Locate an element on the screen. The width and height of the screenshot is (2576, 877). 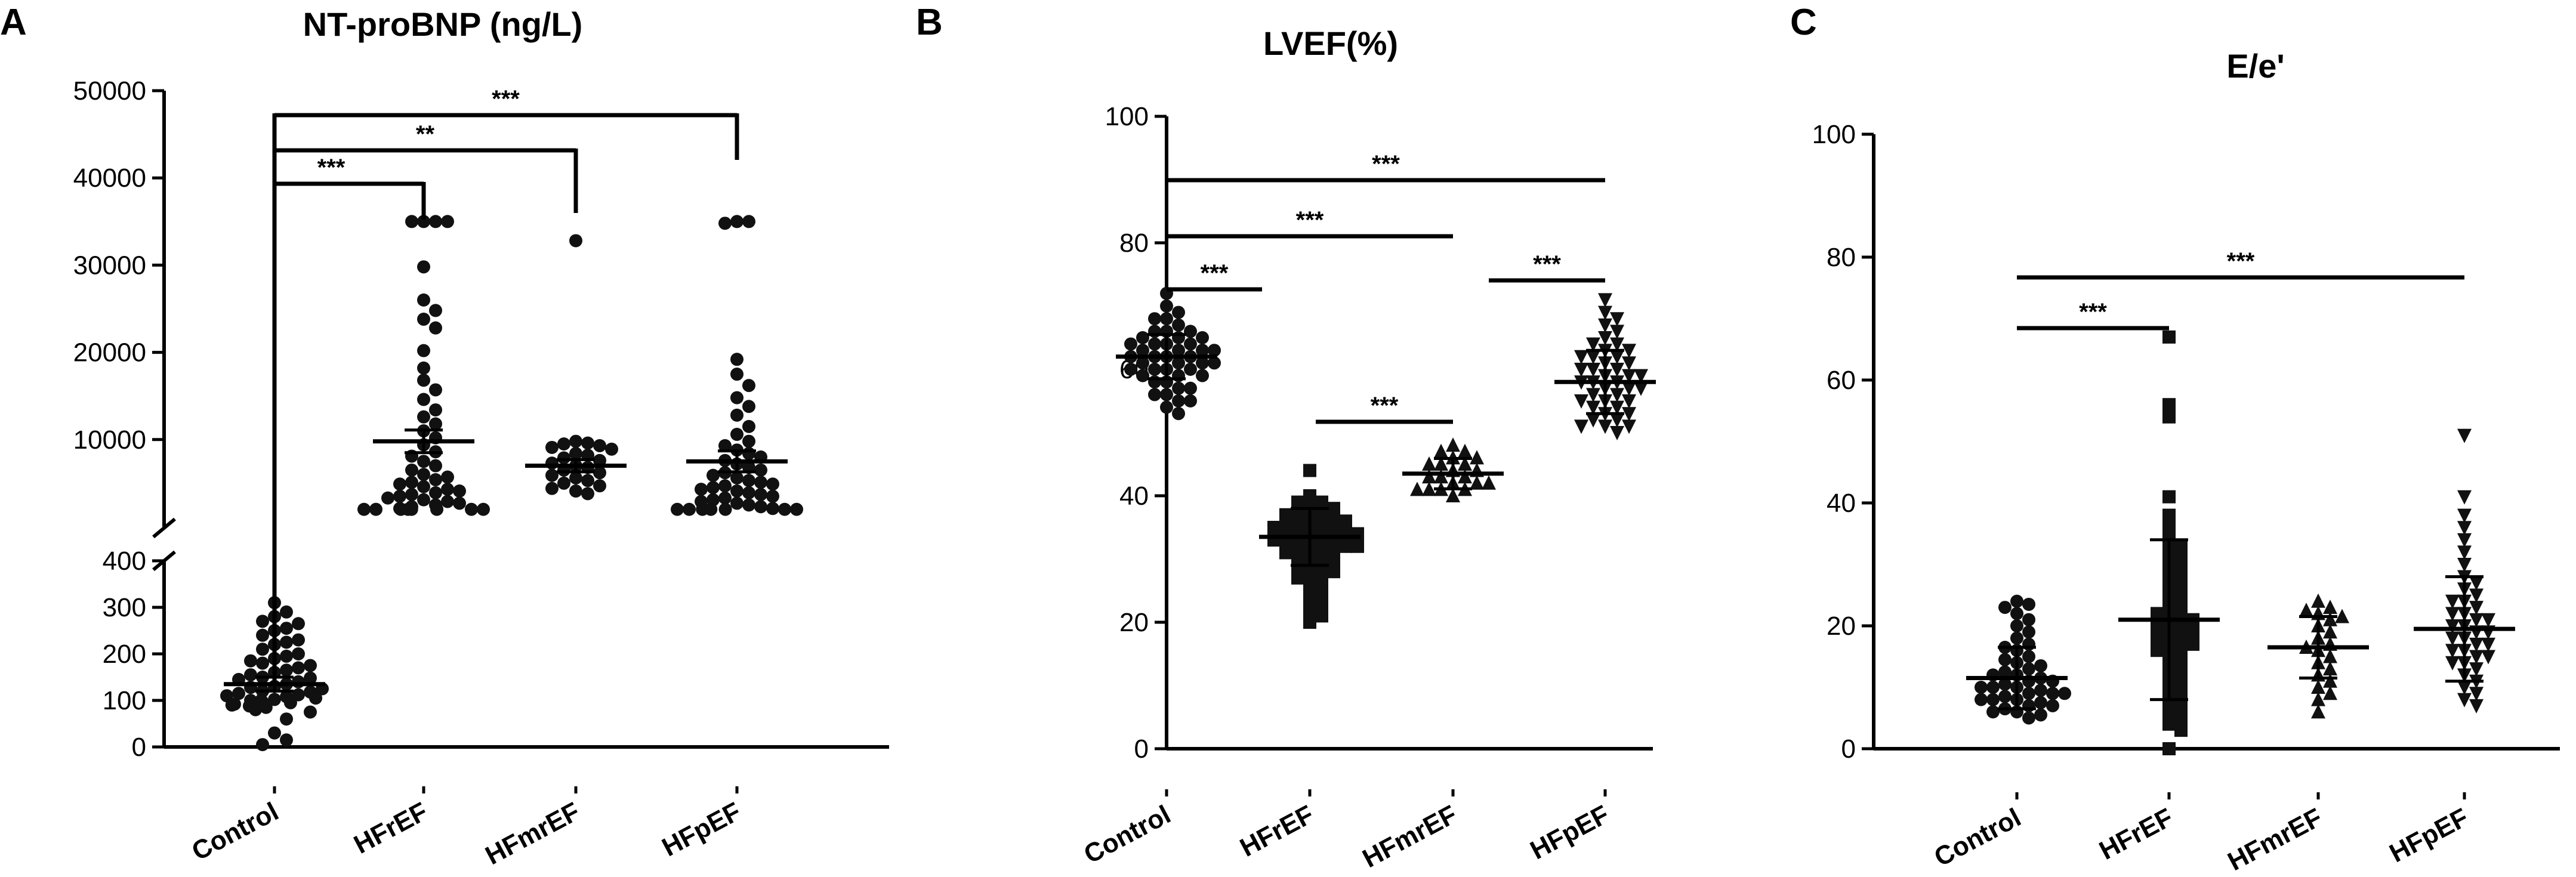
chart-title-lvef: LVEF(%) is located at coordinates (1330, 43).